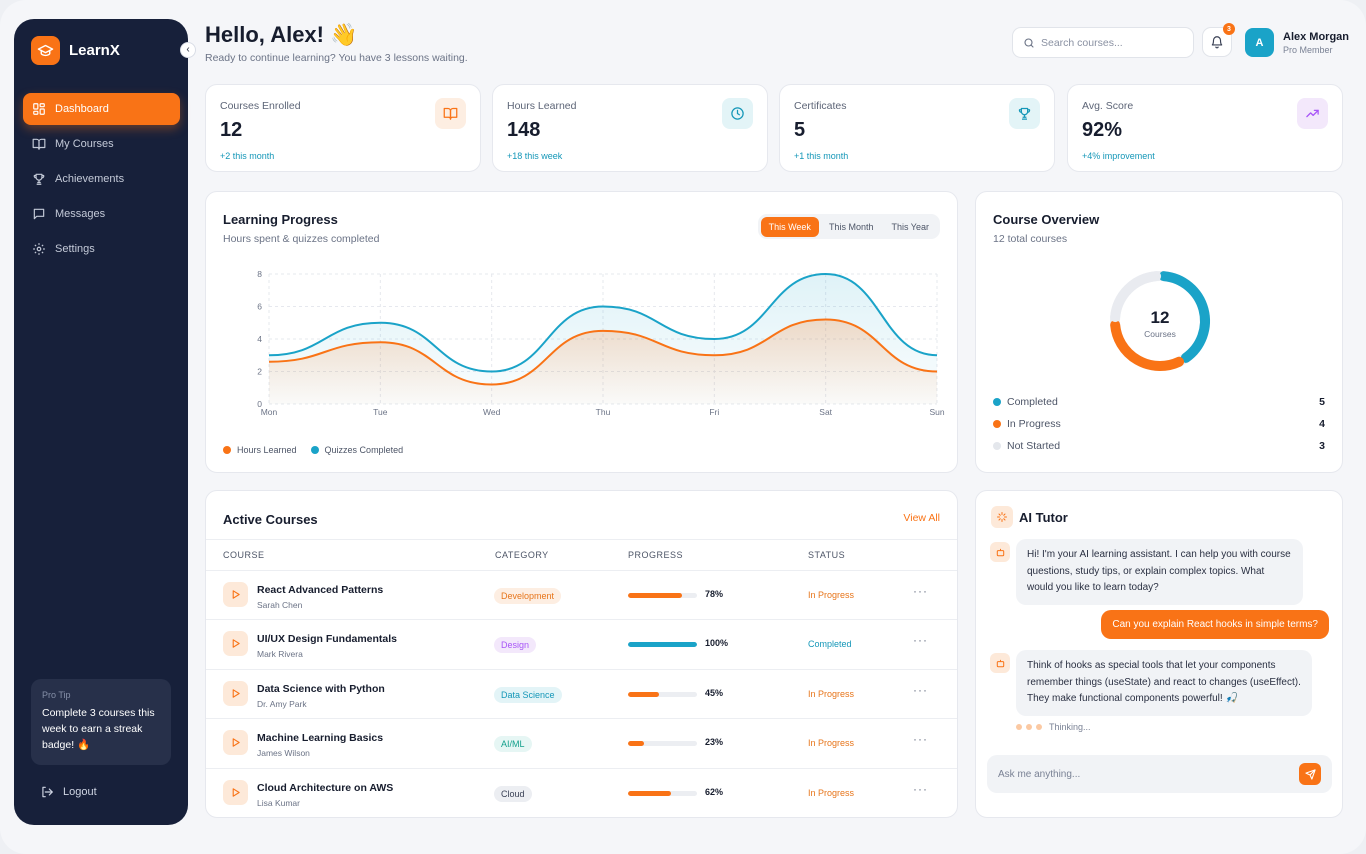 This screenshot has height=854, width=1366. What do you see at coordinates (188, 50) in the screenshot?
I see `collapse-sidebar-button: ‹` at bounding box center [188, 50].